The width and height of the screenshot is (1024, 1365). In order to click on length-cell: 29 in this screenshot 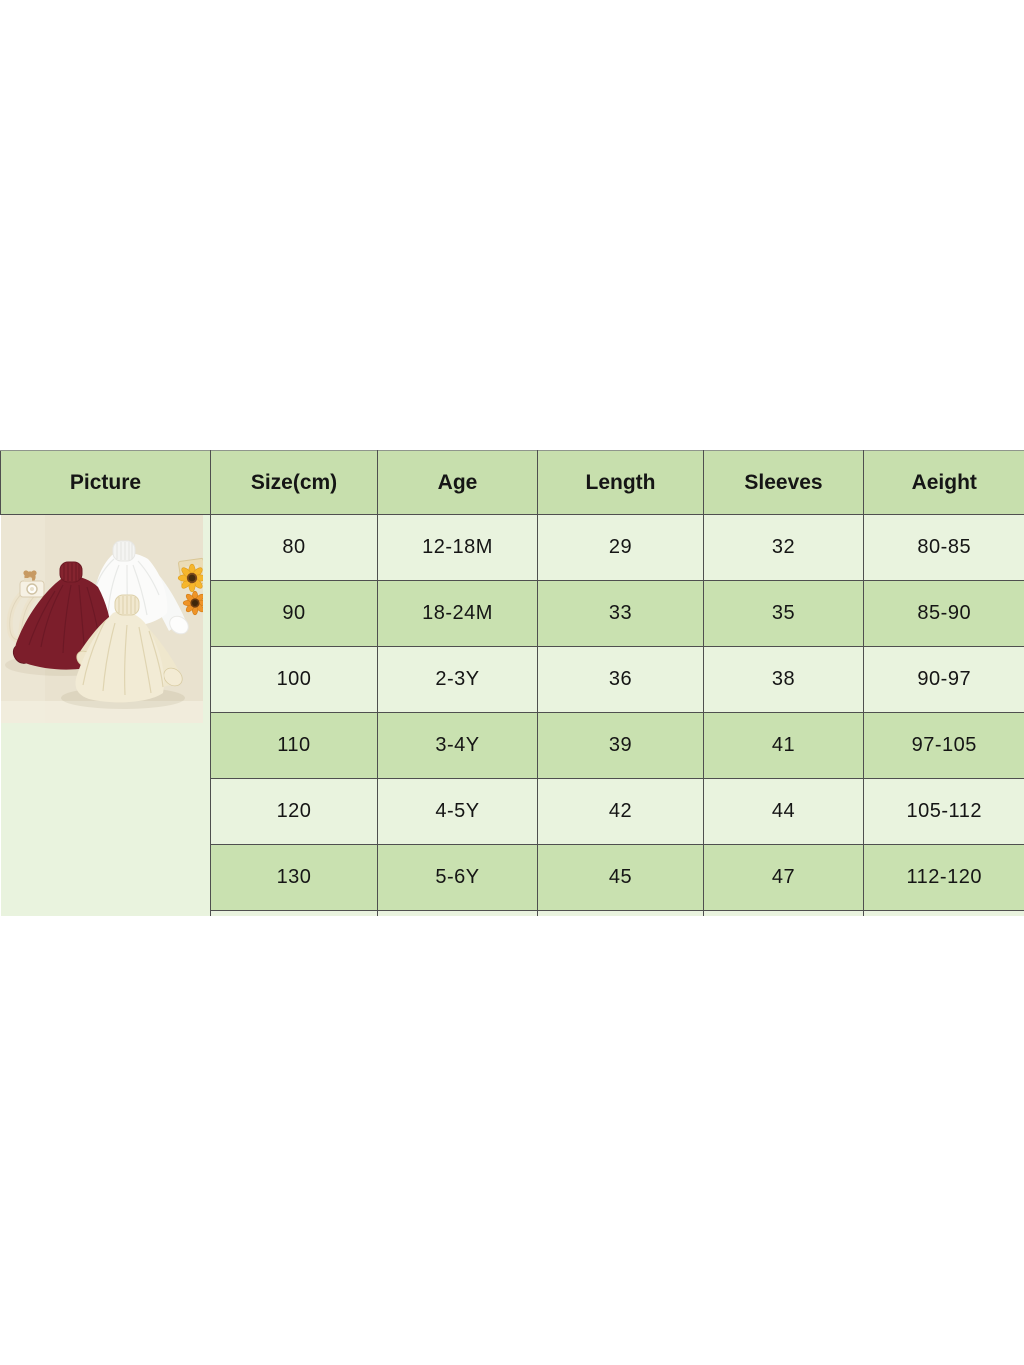, I will do `click(620, 547)`.